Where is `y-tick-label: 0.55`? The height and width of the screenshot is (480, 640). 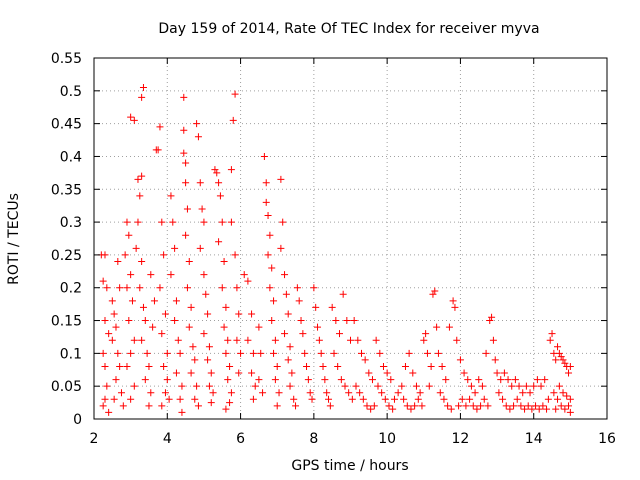
y-tick-label: 0.55 is located at coordinates (66, 59).